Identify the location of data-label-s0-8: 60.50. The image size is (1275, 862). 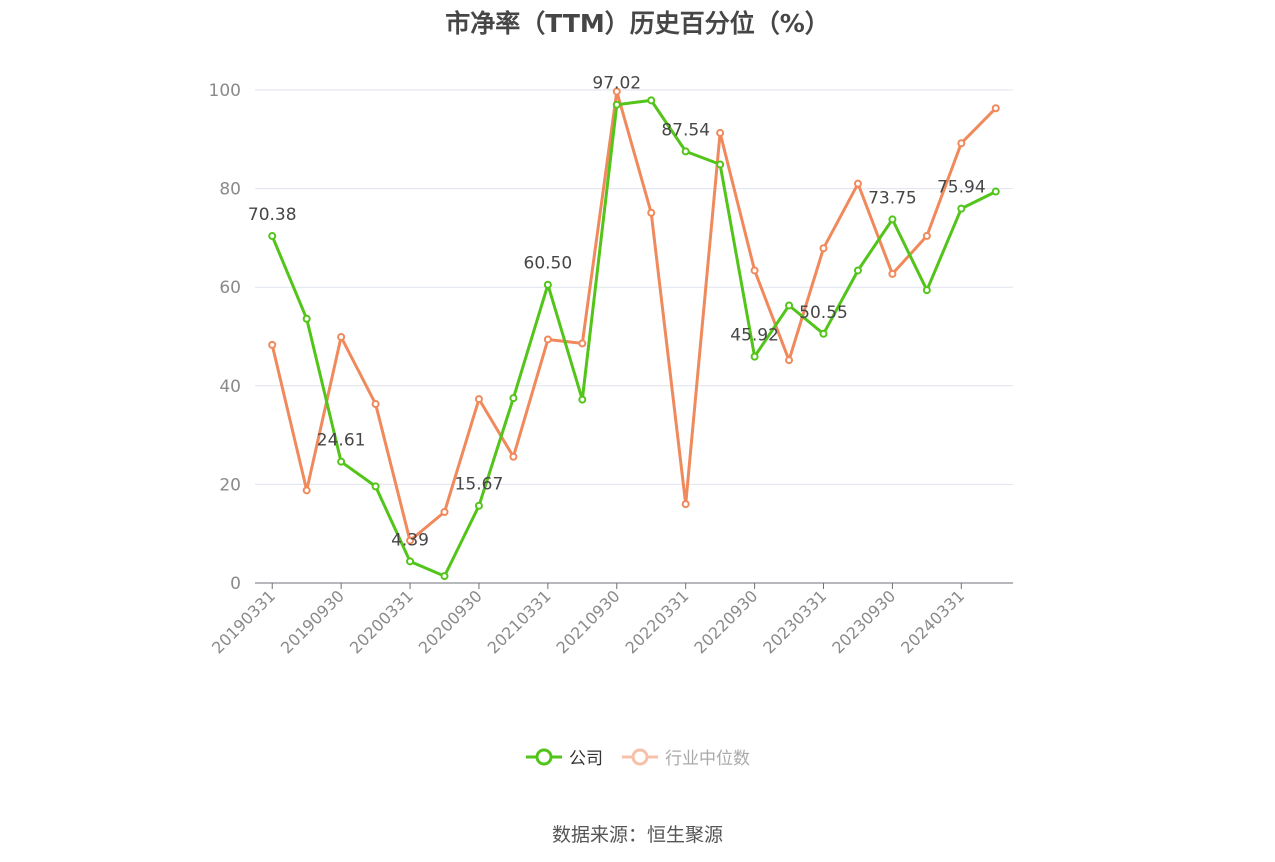
(548, 264).